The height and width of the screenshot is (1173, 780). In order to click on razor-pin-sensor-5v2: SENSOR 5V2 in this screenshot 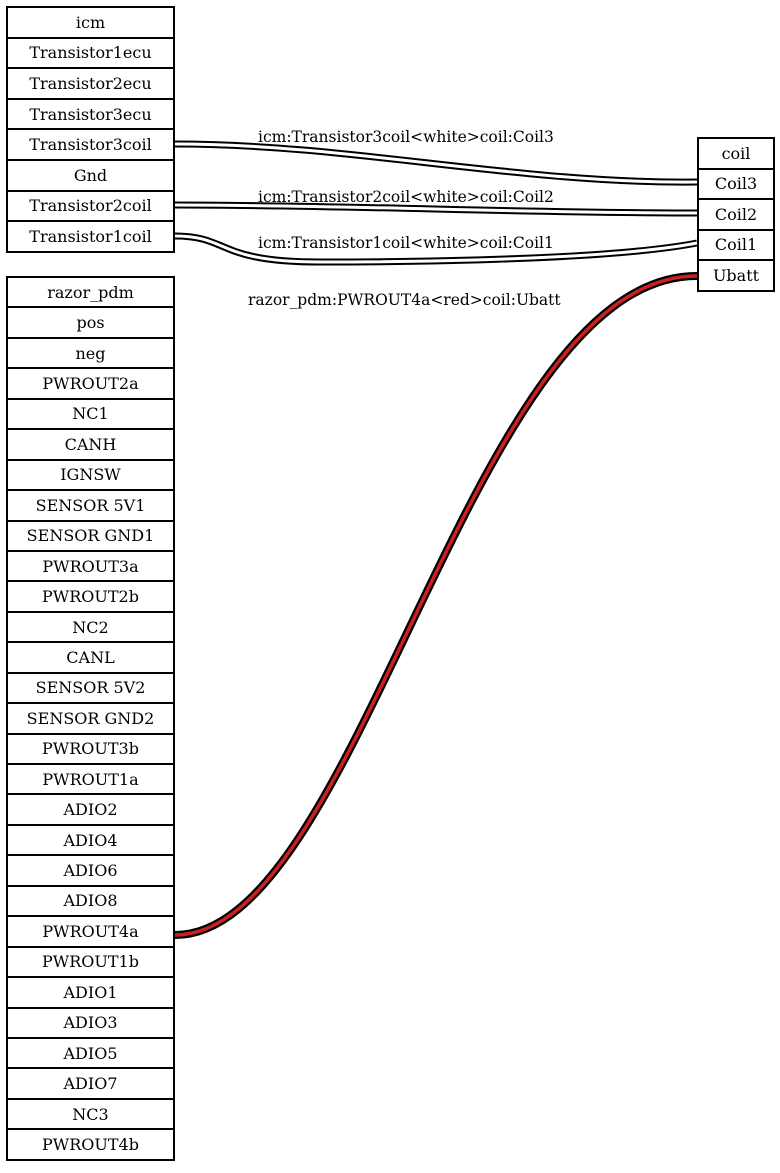, I will do `click(90, 688)`.